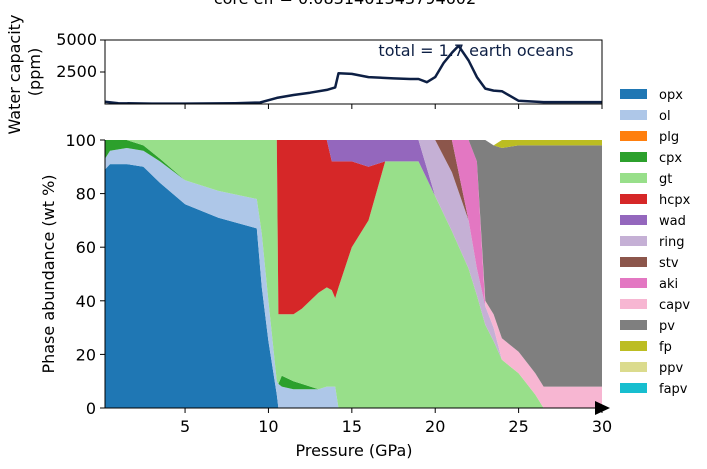 This screenshot has width=707, height=469. What do you see at coordinates (633, 367) in the screenshot?
I see `legend-swatch-ppv` at bounding box center [633, 367].